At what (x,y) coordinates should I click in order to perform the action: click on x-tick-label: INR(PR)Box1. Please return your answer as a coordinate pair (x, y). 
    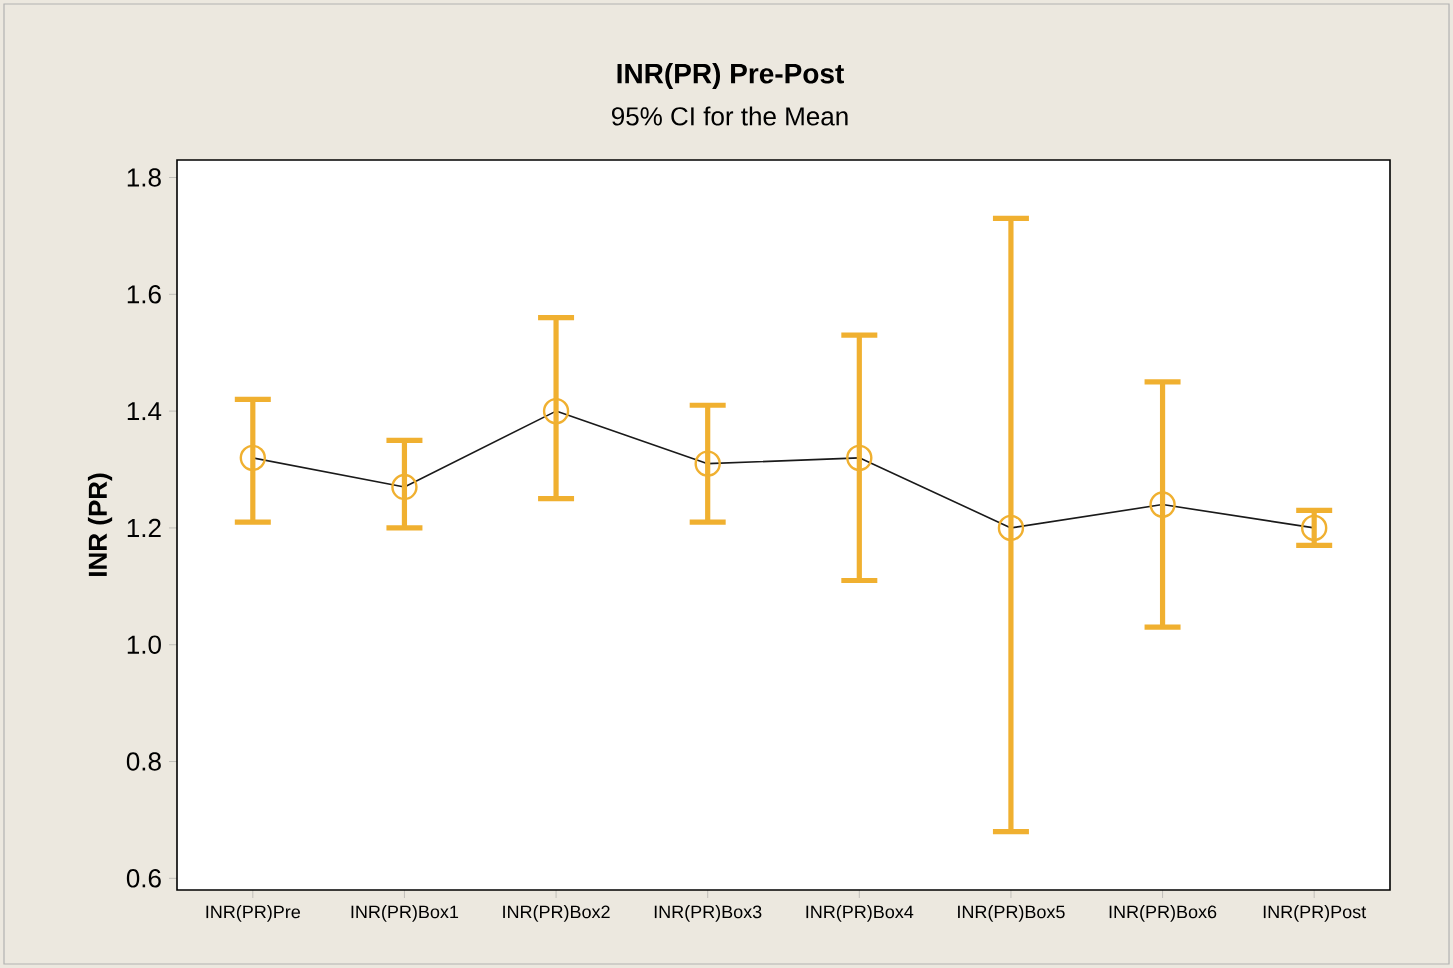
    Looking at the image, I should click on (405, 913).